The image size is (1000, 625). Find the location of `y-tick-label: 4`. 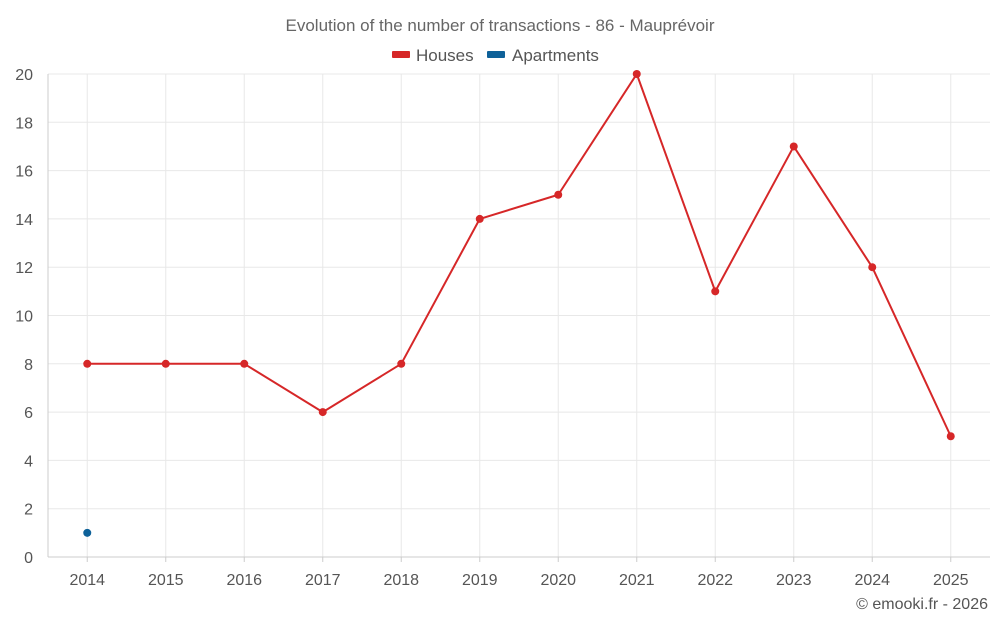

y-tick-label: 4 is located at coordinates (28, 461).